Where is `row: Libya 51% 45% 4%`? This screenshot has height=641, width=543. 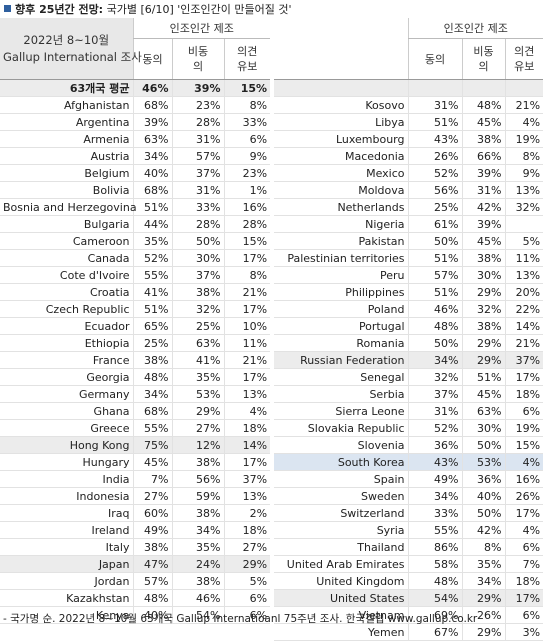 row: Libya 51% 45% 4% is located at coordinates (408, 122).